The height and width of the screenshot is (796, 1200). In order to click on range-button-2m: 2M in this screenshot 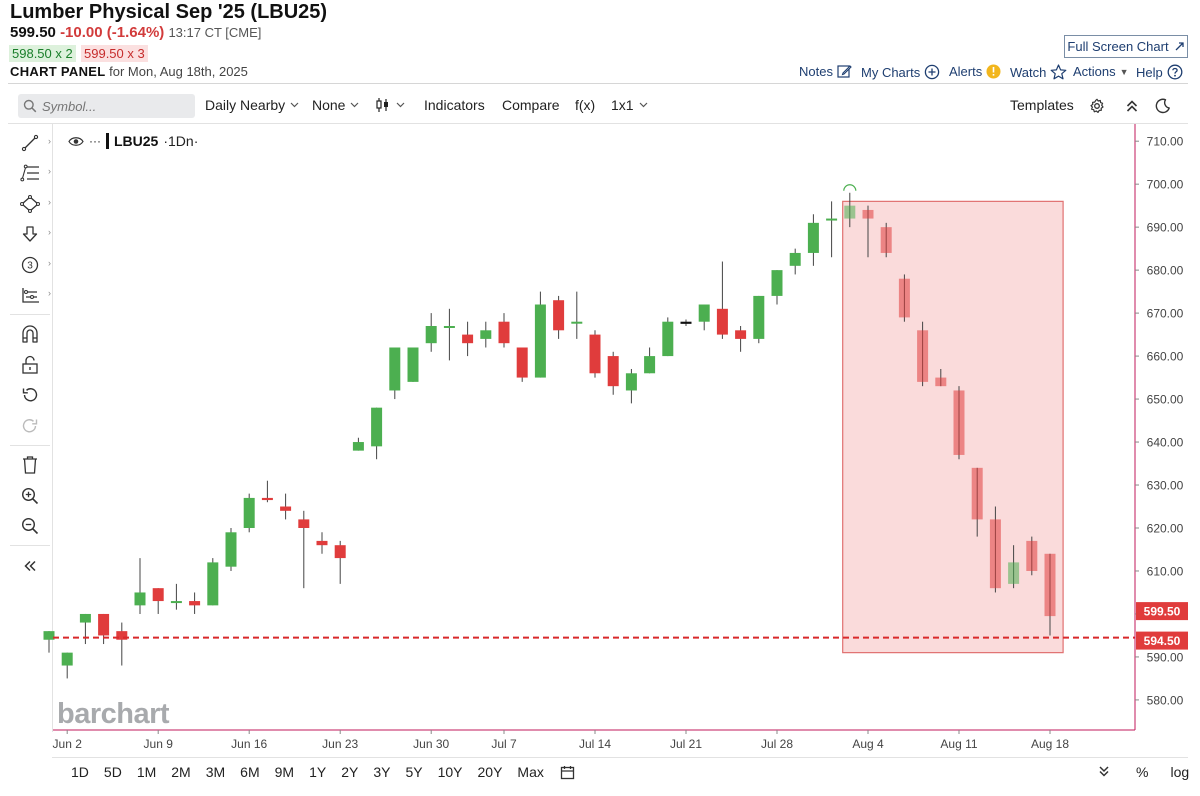, I will do `click(181, 772)`.